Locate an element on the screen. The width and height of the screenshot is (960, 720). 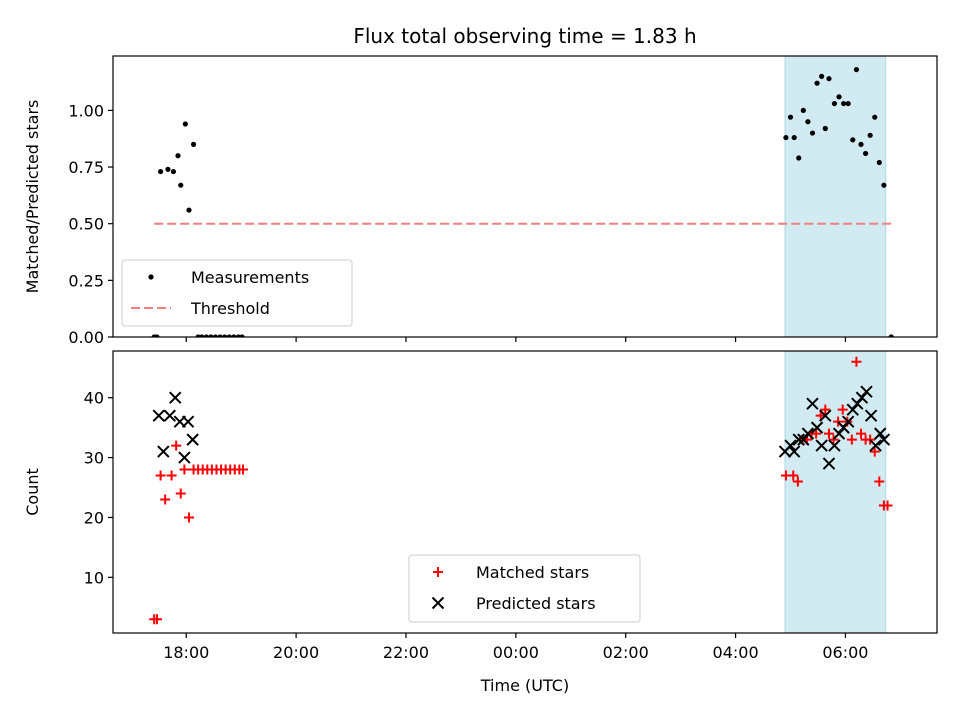
legend-label: Threshold is located at coordinates (230, 308).